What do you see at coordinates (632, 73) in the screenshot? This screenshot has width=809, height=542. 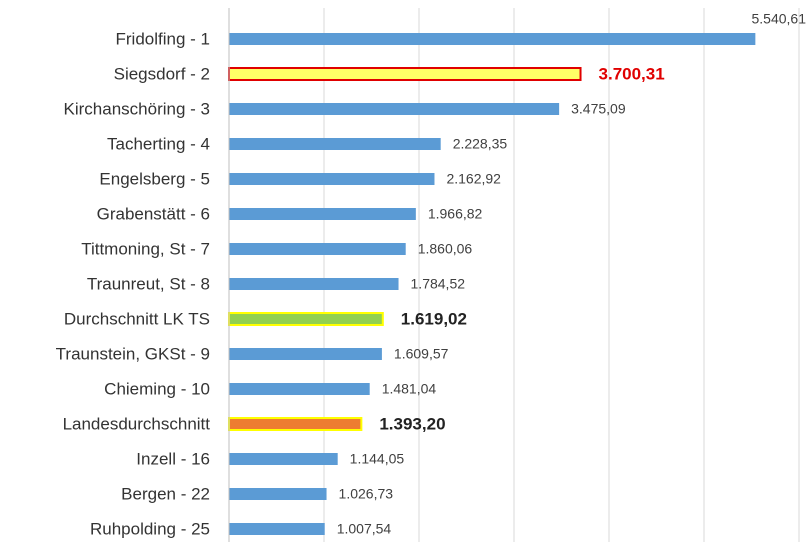 I see `value-label: 3.700,31` at bounding box center [632, 73].